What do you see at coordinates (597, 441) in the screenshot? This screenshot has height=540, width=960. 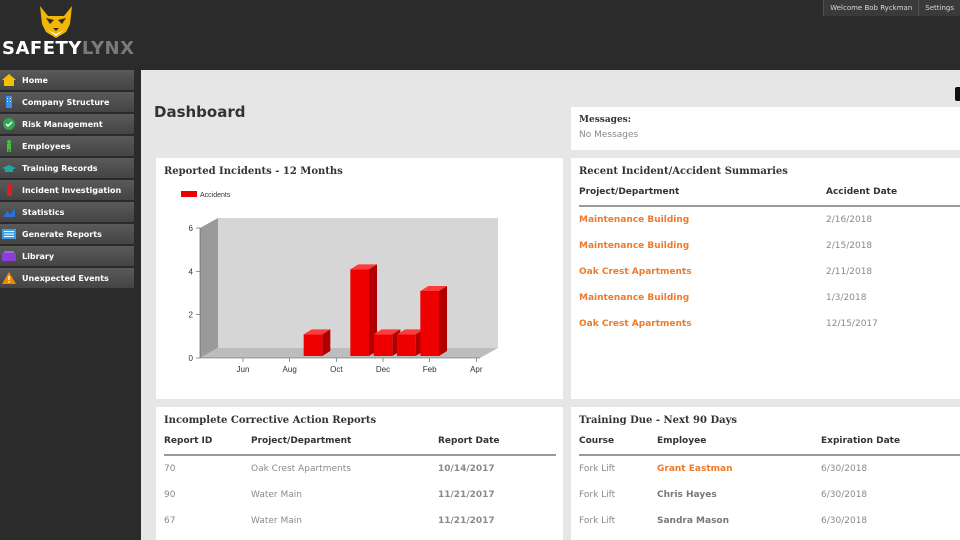 I see `column-header-course: Course` at bounding box center [597, 441].